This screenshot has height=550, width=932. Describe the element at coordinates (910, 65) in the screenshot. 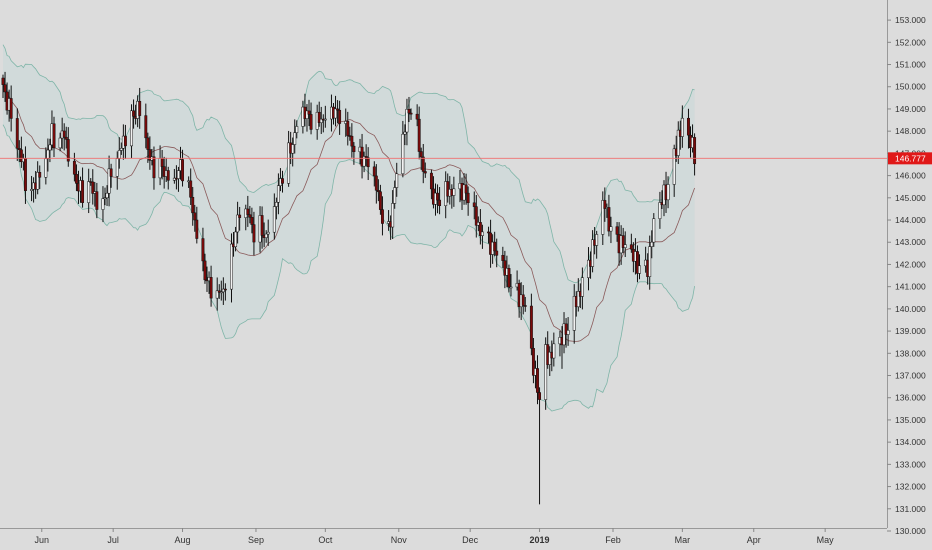

I see `y-tick-label: 151.000` at that location.